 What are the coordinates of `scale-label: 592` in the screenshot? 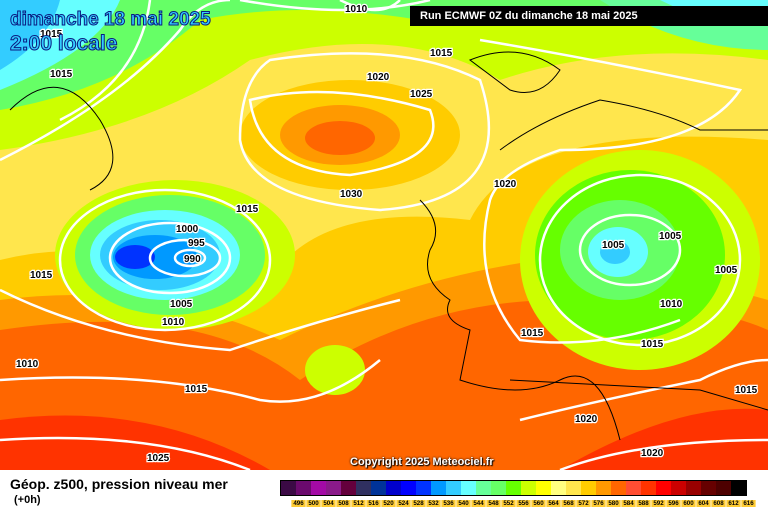 It's located at (658, 503).